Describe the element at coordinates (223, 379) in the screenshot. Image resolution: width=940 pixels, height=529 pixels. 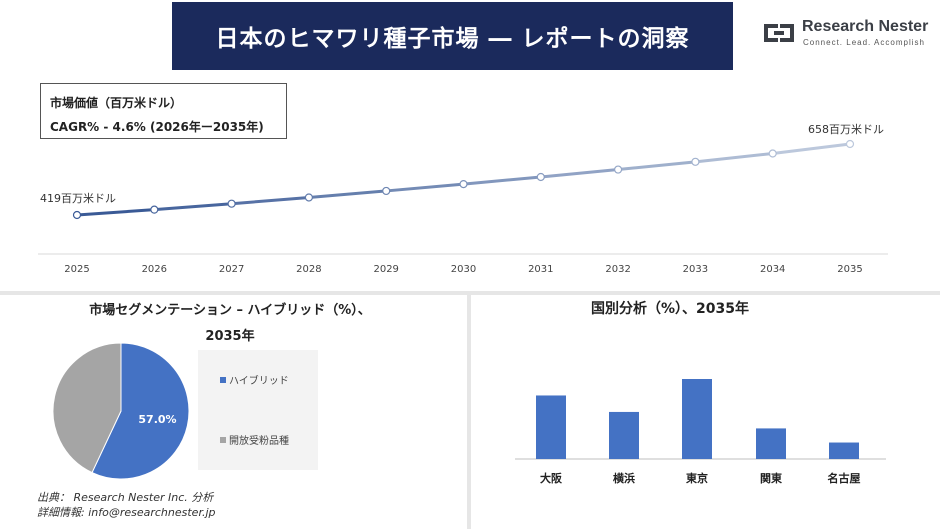
I see `legend-swatch-hybrid` at that location.